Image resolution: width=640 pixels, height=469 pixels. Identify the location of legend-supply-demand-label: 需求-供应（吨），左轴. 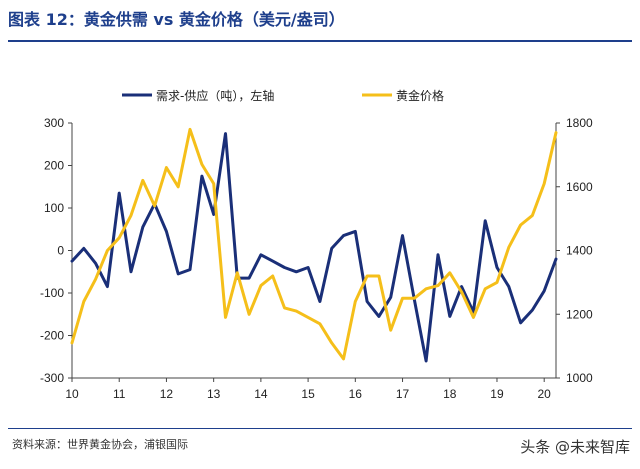
(215, 95).